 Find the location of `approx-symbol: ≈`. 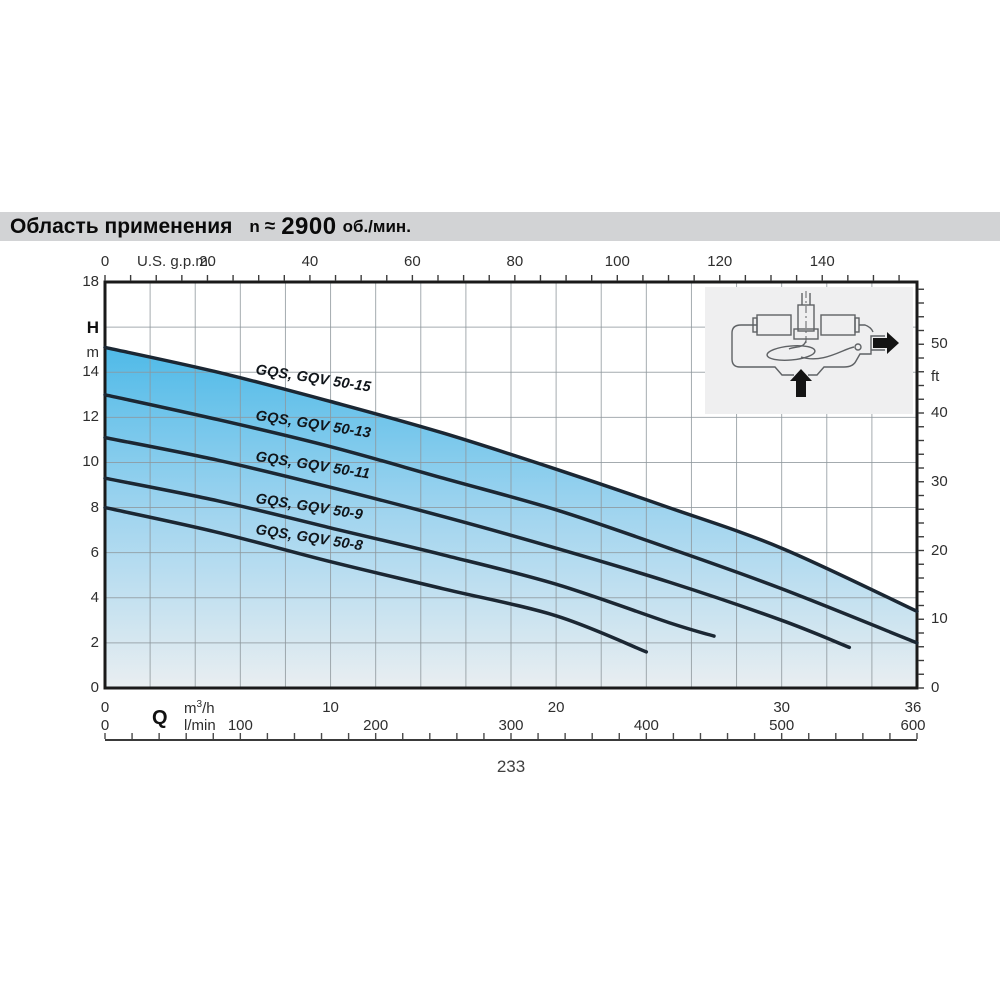

approx-symbol: ≈ is located at coordinates (270, 226).